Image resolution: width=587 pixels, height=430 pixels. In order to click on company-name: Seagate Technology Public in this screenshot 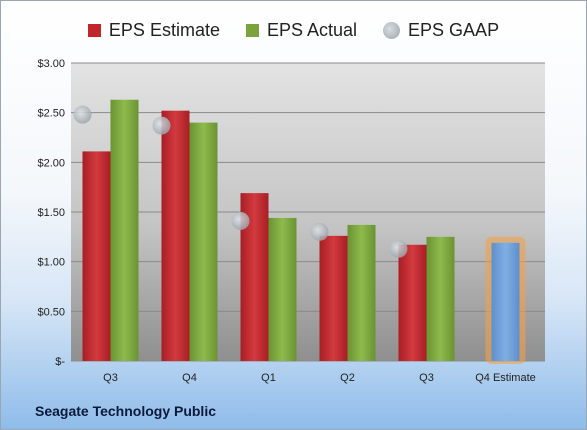, I will do `click(126, 411)`.